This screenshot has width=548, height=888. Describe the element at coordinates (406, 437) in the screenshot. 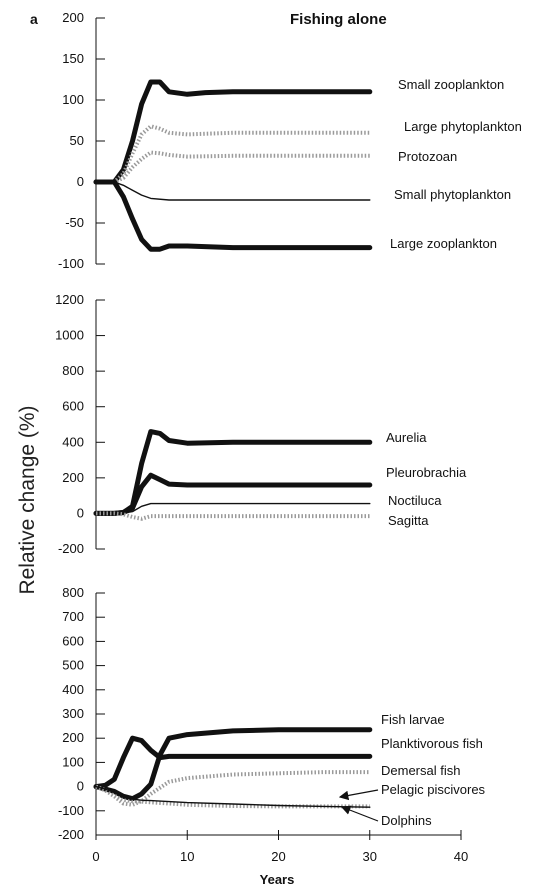

I see `series-label-aurelia: Aurelia` at that location.